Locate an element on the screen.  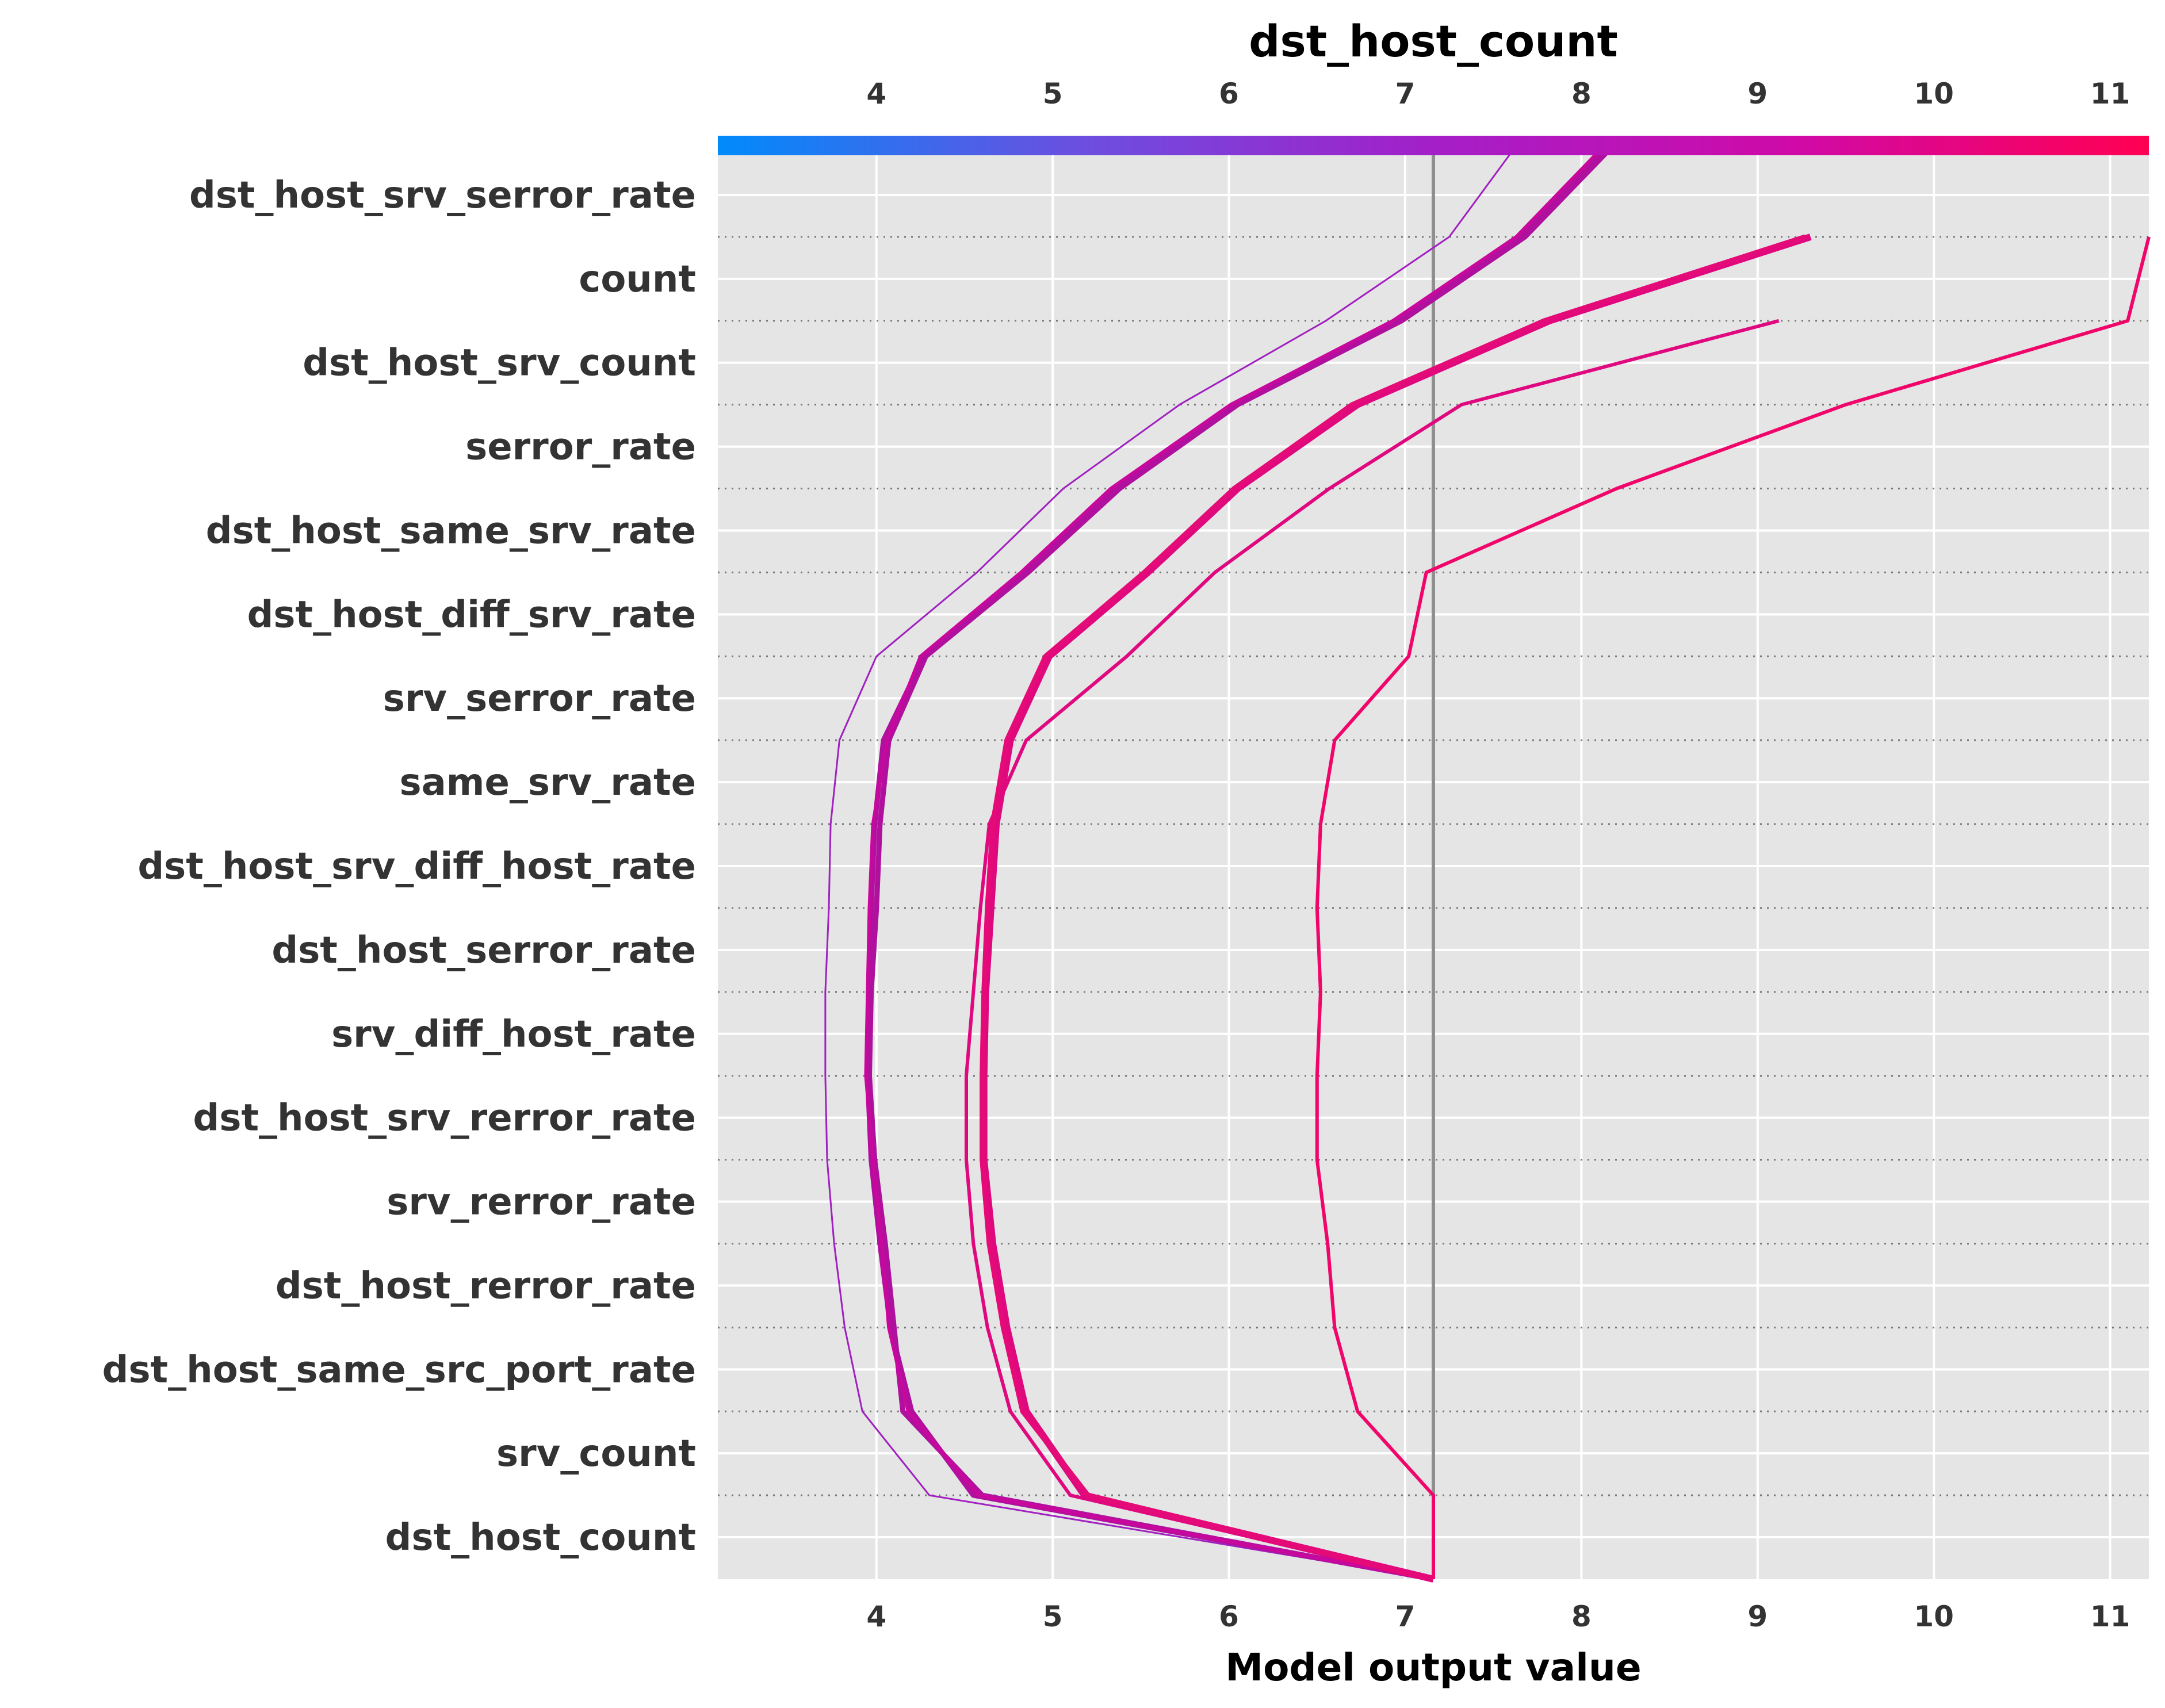
feature-label-dst-host-srv-diff-host-rate: dst_host_srv_diff_host_rate is located at coordinates (417, 867).